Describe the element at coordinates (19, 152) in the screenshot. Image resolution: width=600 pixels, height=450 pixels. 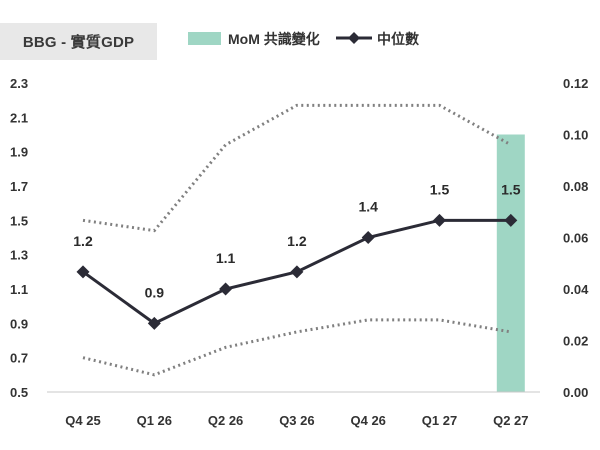
I see `left-tick-label: 1.9` at that location.